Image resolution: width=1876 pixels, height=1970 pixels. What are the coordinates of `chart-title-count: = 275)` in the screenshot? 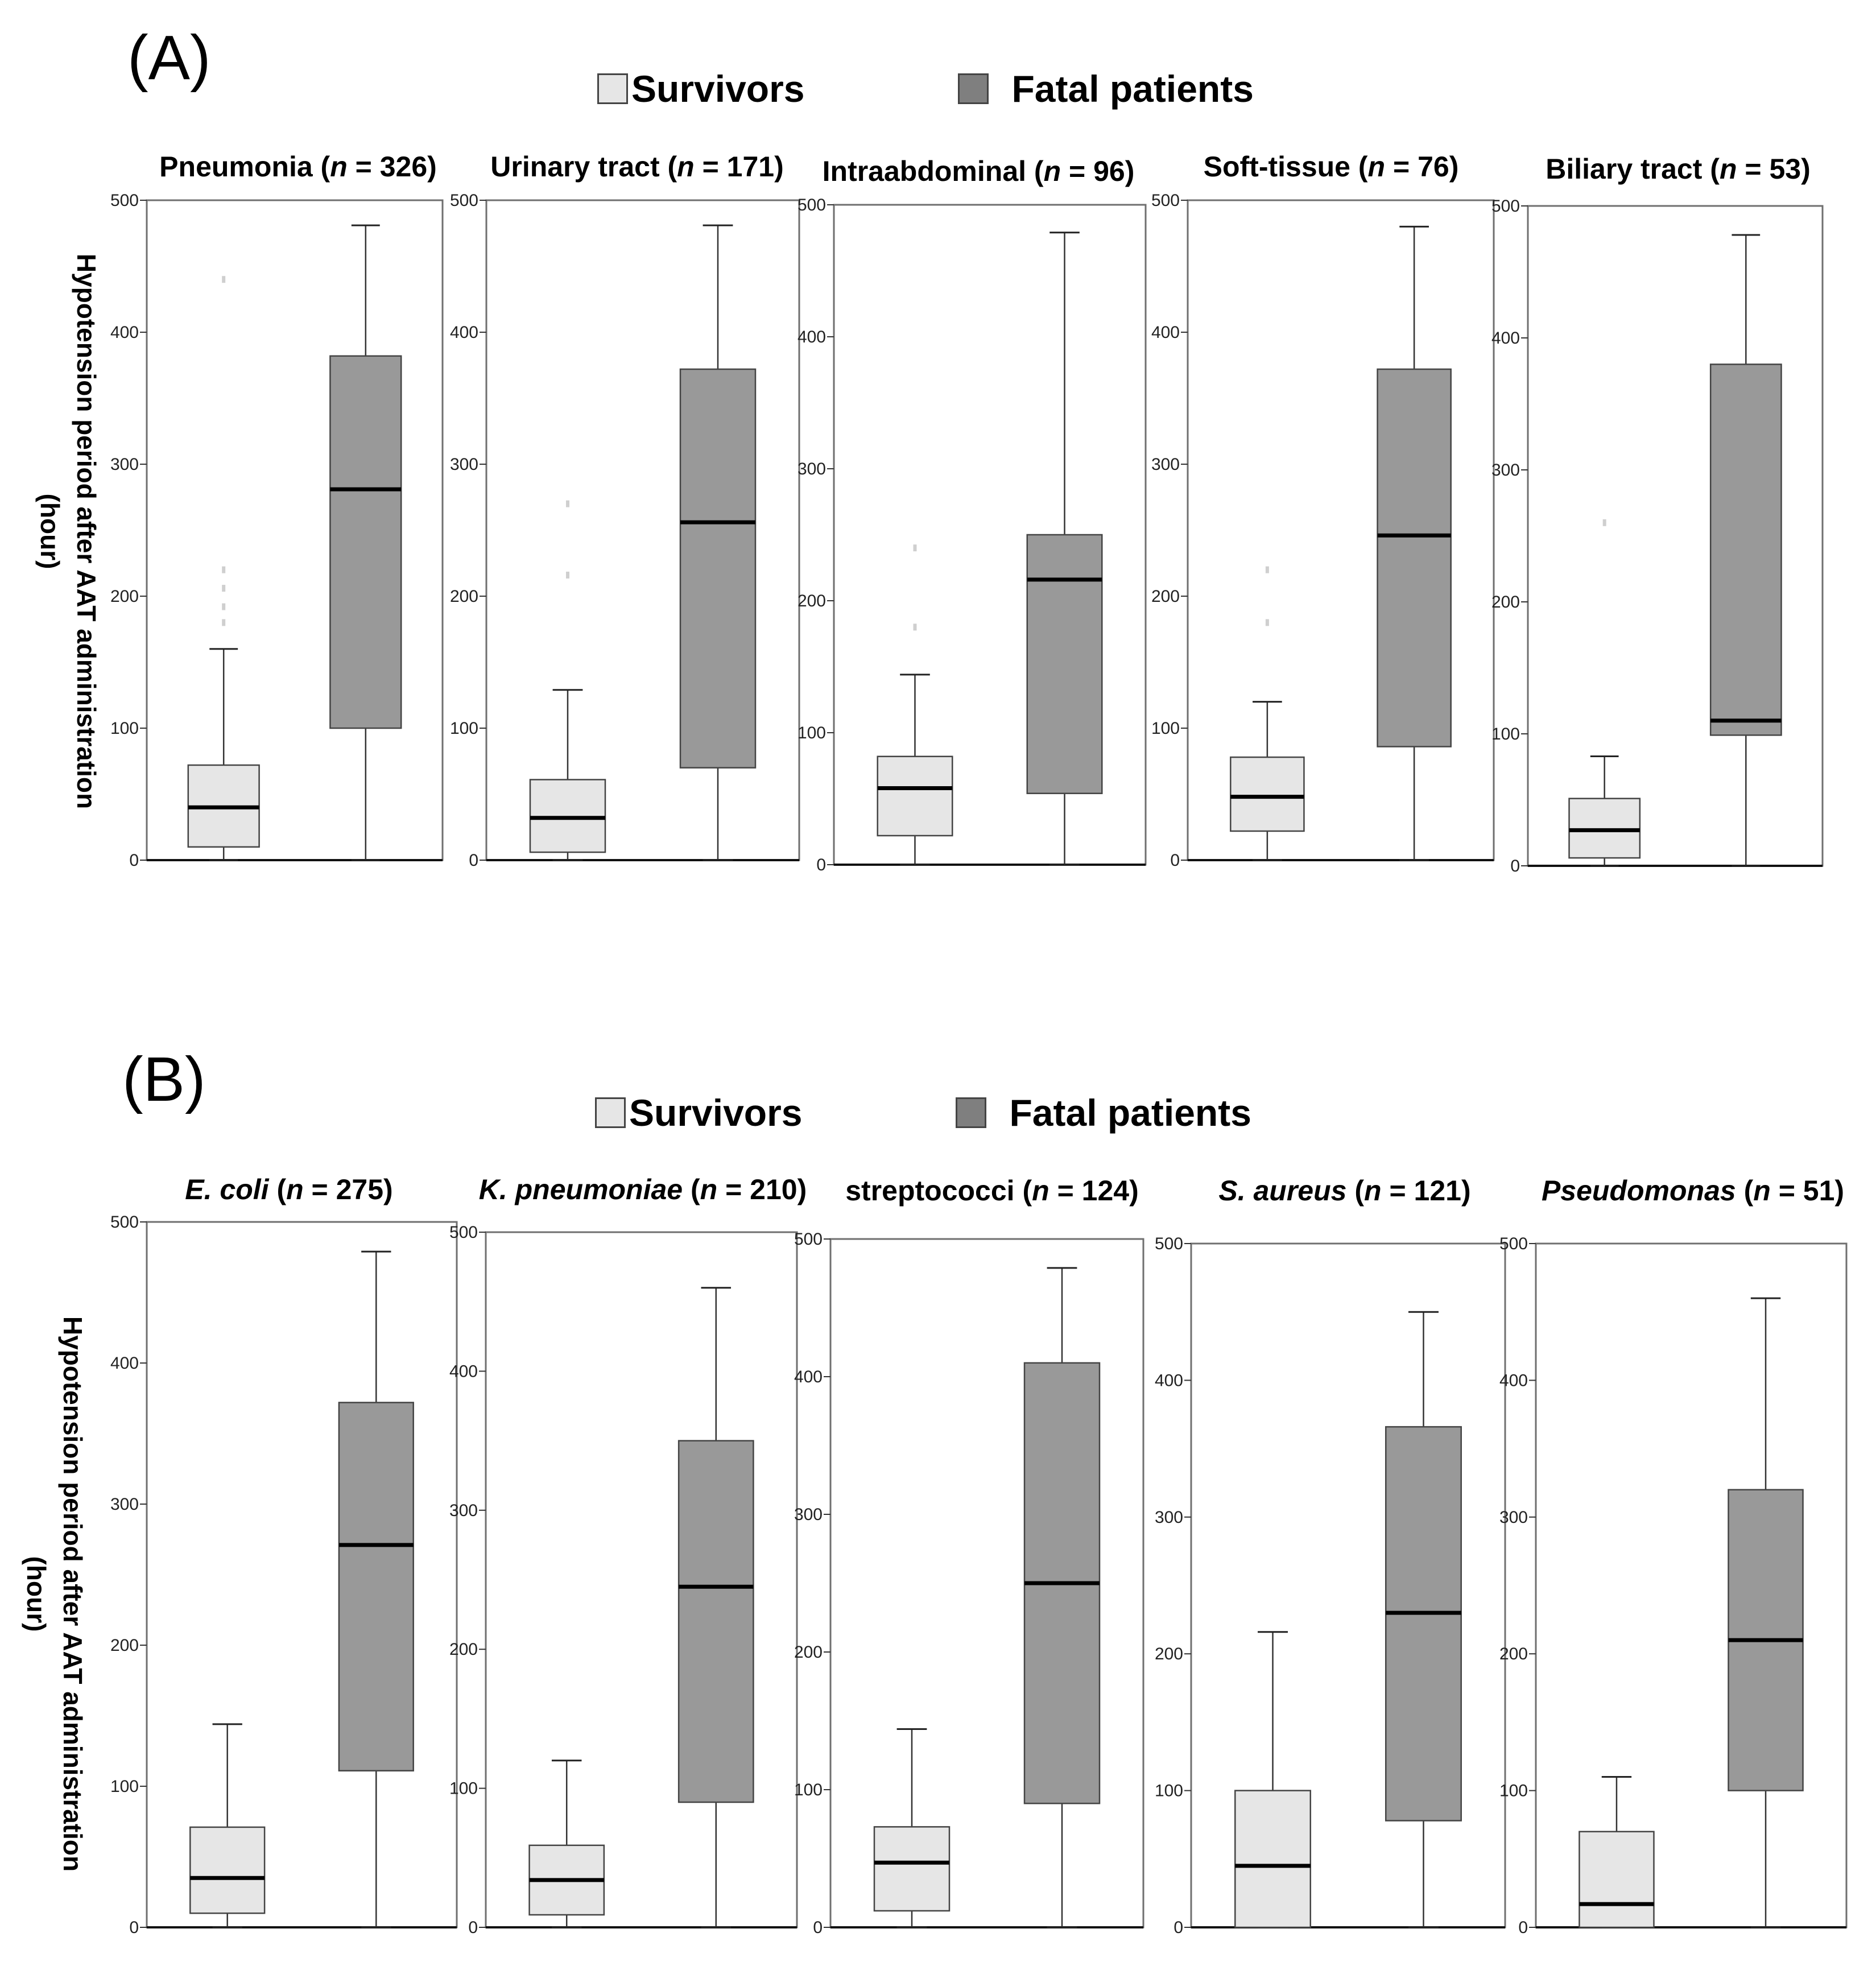 It's located at (348, 1189).